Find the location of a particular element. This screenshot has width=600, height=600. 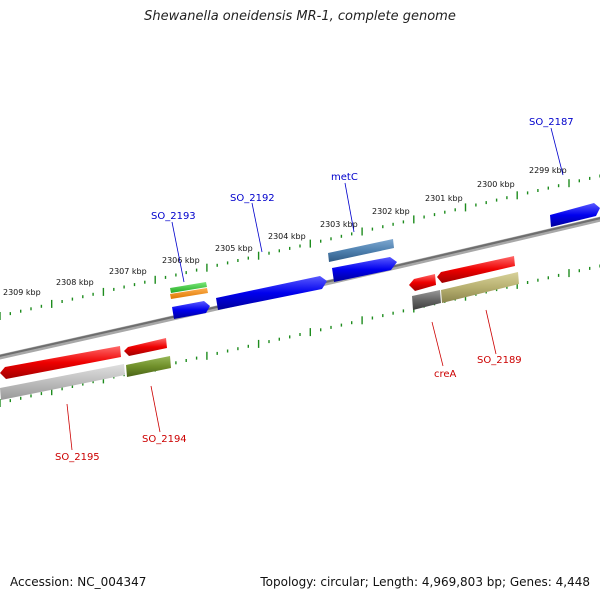

gene-label-SO_2187: SO_2187 is located at coordinates (551, 122).